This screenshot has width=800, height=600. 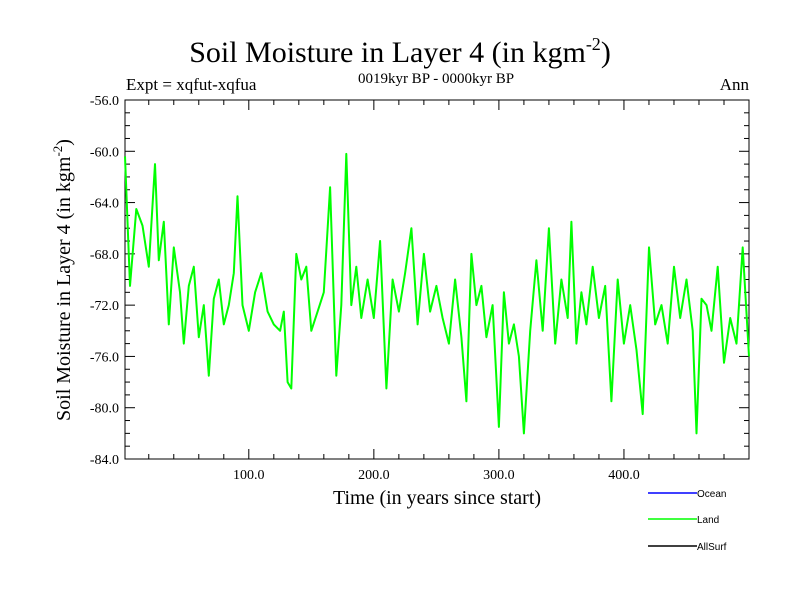 What do you see at coordinates (191, 84) in the screenshot?
I see `subtitle-expt: Expt = xqfut-xqfua` at bounding box center [191, 84].